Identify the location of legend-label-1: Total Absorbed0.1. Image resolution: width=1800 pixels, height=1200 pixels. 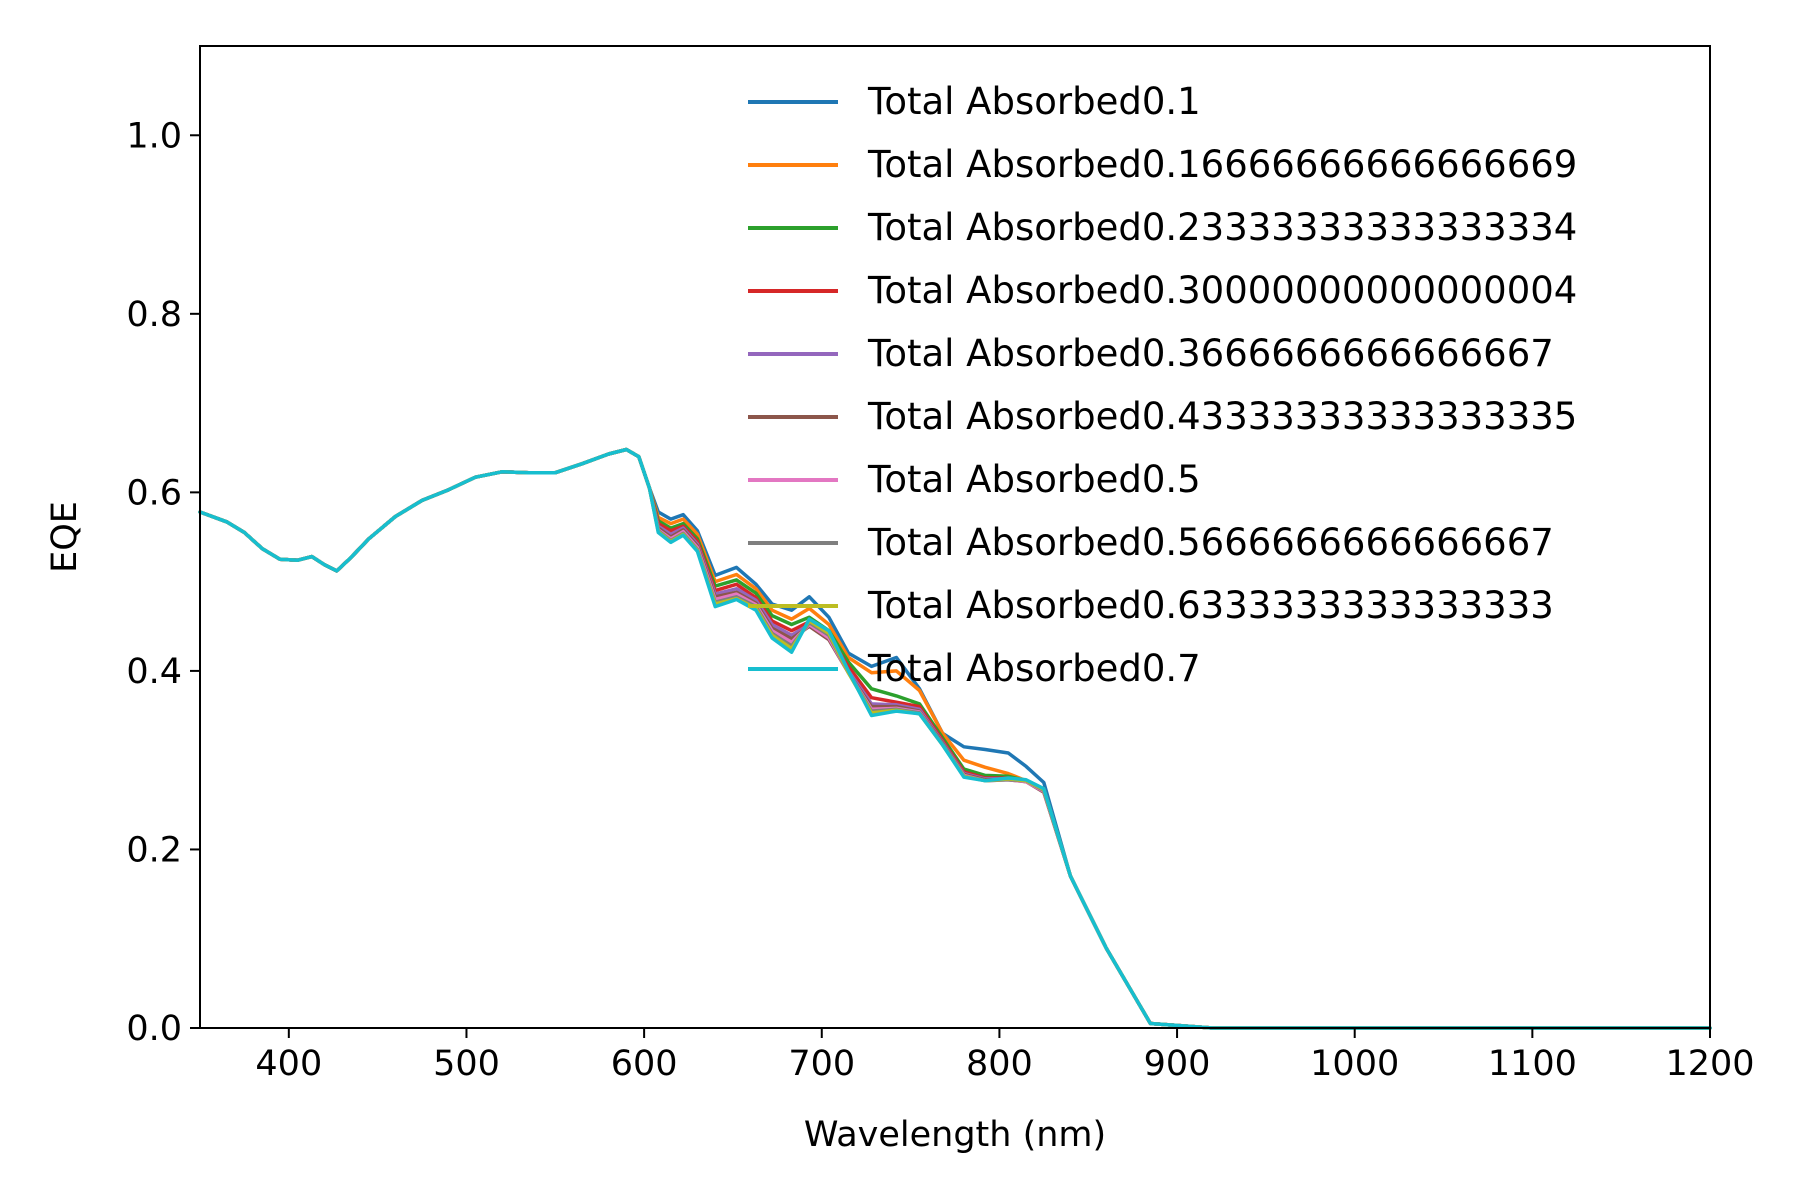
(1034, 101).